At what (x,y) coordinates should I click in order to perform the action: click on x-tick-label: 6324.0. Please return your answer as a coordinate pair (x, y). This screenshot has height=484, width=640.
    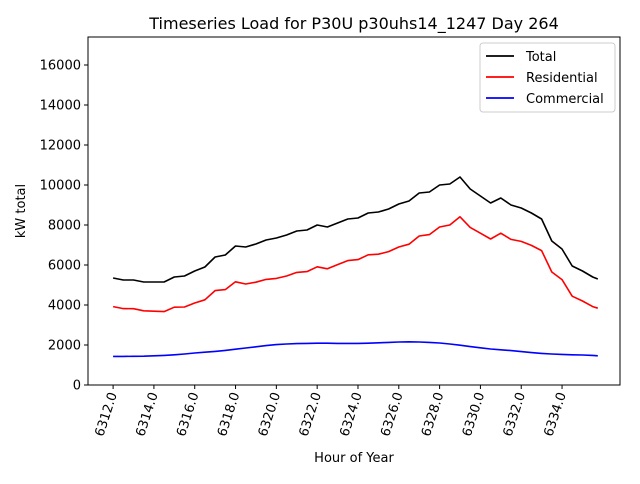
    Looking at the image, I should click on (351, 415).